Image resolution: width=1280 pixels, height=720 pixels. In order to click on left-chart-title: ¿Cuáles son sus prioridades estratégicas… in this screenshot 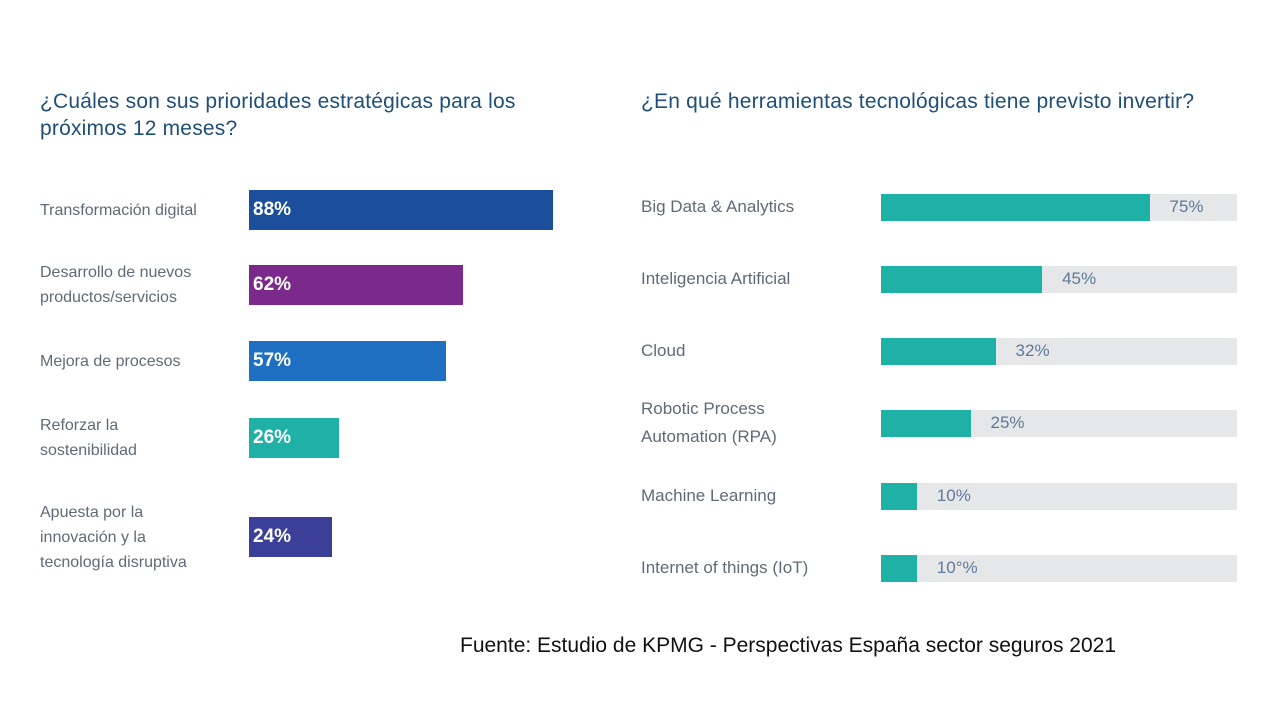, I will do `click(278, 115)`.